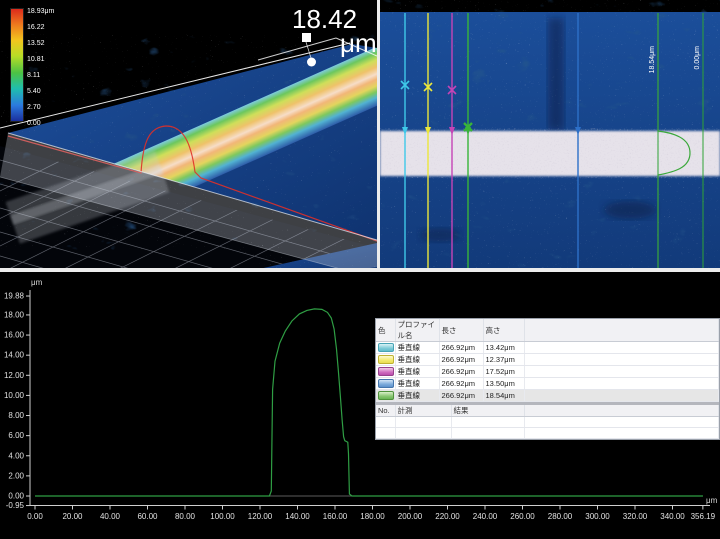 The width and height of the screenshot is (720, 539). I want to click on color-scale-gradient, so click(17, 65).